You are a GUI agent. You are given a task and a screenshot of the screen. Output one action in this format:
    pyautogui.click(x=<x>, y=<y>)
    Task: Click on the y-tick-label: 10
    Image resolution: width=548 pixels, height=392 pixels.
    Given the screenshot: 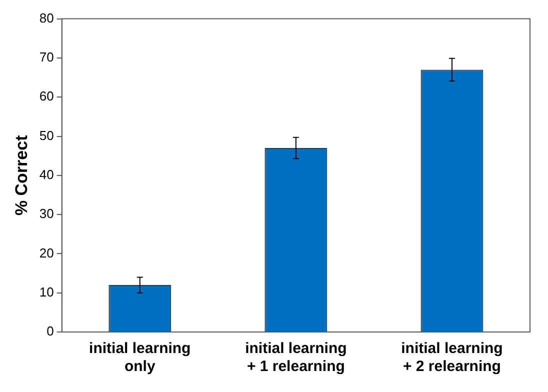 What is the action you would take?
    pyautogui.click(x=46, y=292)
    